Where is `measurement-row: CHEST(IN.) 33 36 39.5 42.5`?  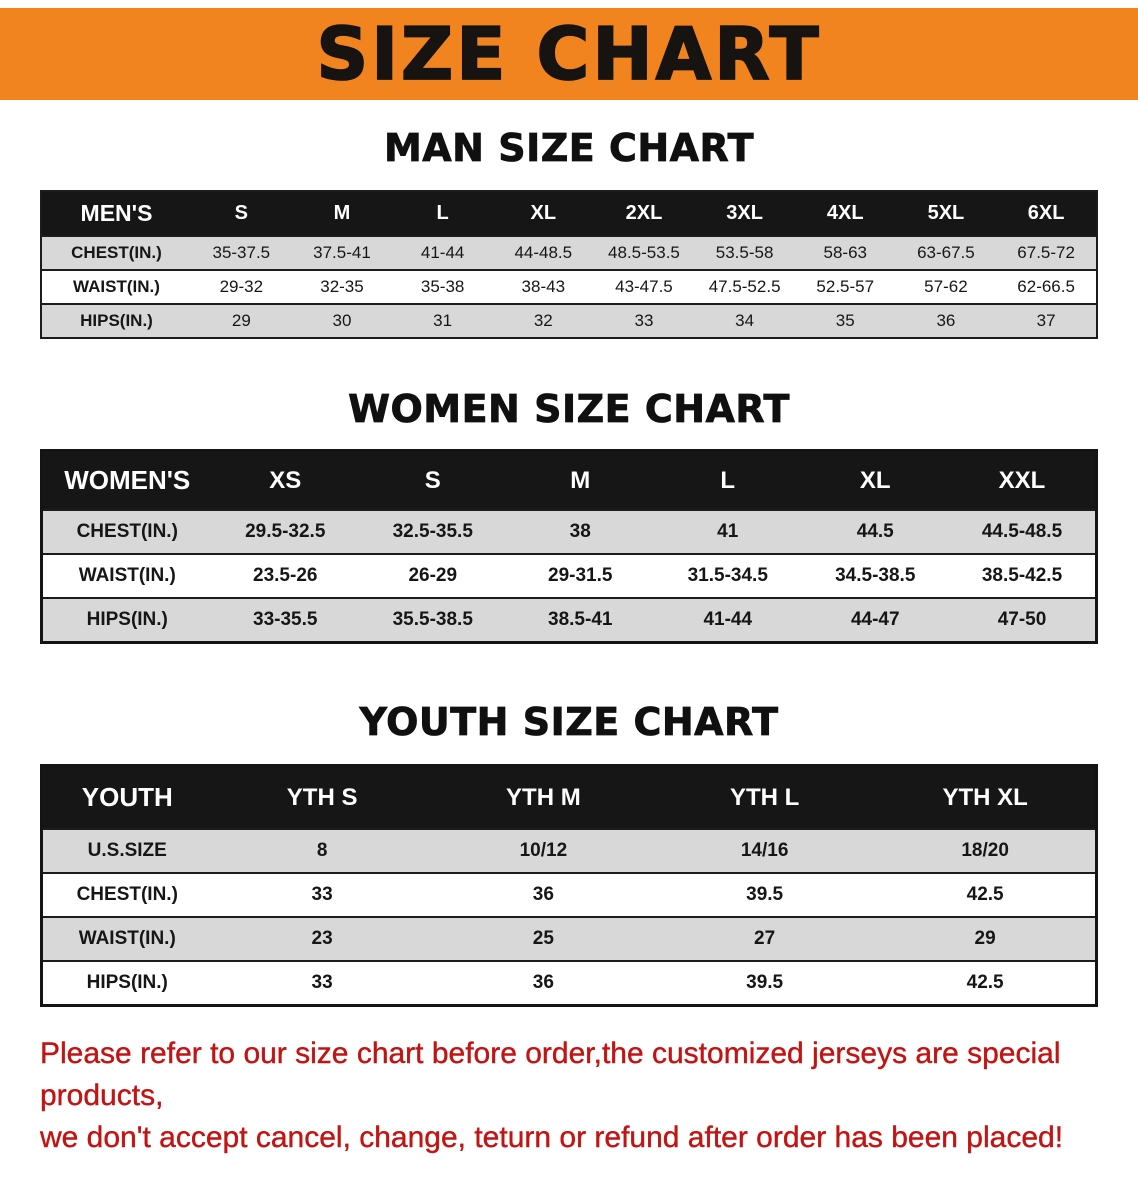
measurement-row: CHEST(IN.) 33 36 39.5 42.5 is located at coordinates (569, 895).